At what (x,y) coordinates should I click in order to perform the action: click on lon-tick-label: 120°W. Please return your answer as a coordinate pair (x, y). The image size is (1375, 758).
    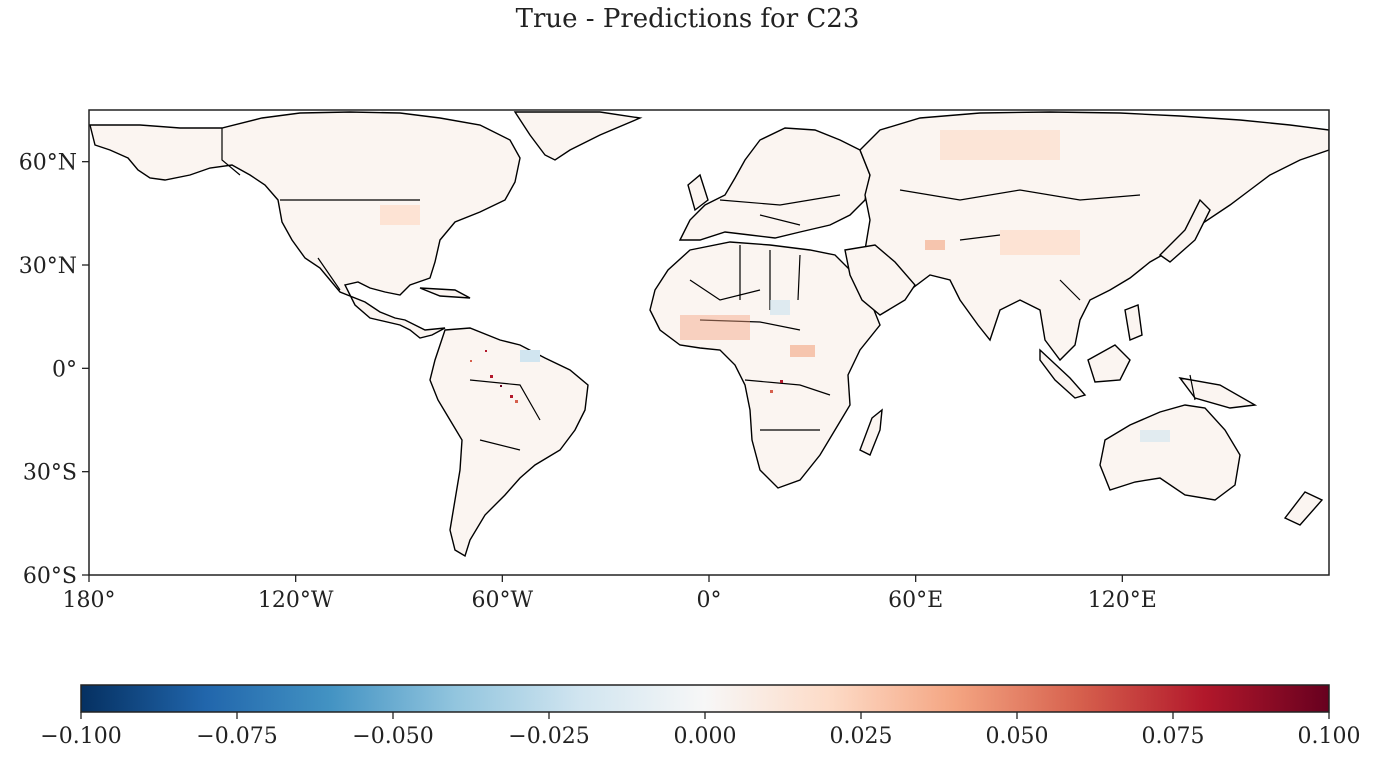
    Looking at the image, I should click on (296, 600).